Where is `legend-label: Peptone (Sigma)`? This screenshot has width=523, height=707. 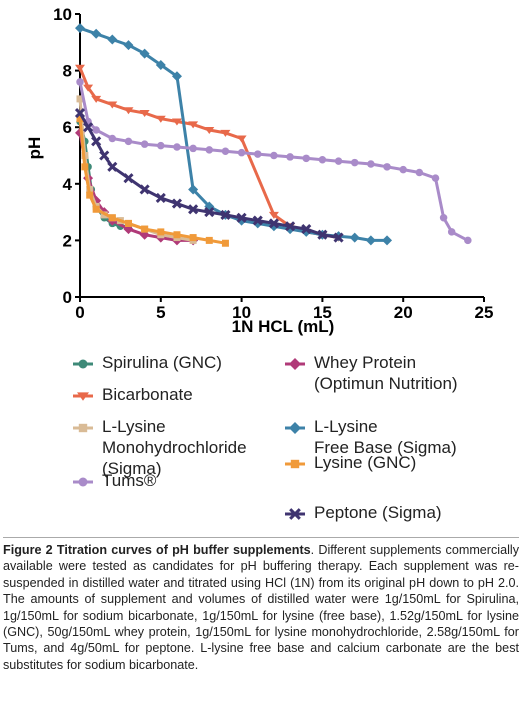
legend-label: Peptone (Sigma) is located at coordinates (378, 512).